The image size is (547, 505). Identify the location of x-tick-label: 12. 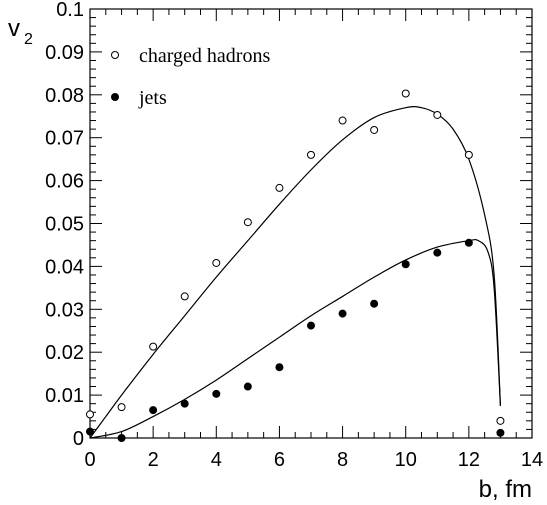
(469, 460).